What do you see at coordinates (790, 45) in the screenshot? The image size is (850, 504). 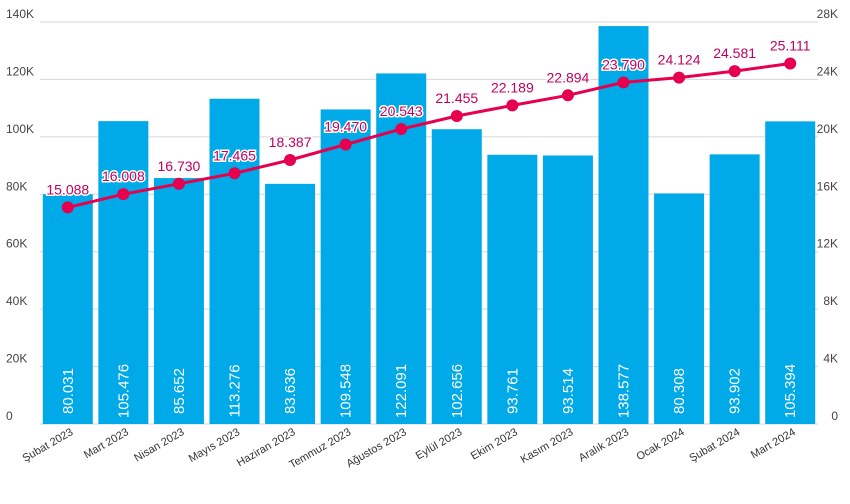 I see `line-value-label: 25.111` at bounding box center [790, 45].